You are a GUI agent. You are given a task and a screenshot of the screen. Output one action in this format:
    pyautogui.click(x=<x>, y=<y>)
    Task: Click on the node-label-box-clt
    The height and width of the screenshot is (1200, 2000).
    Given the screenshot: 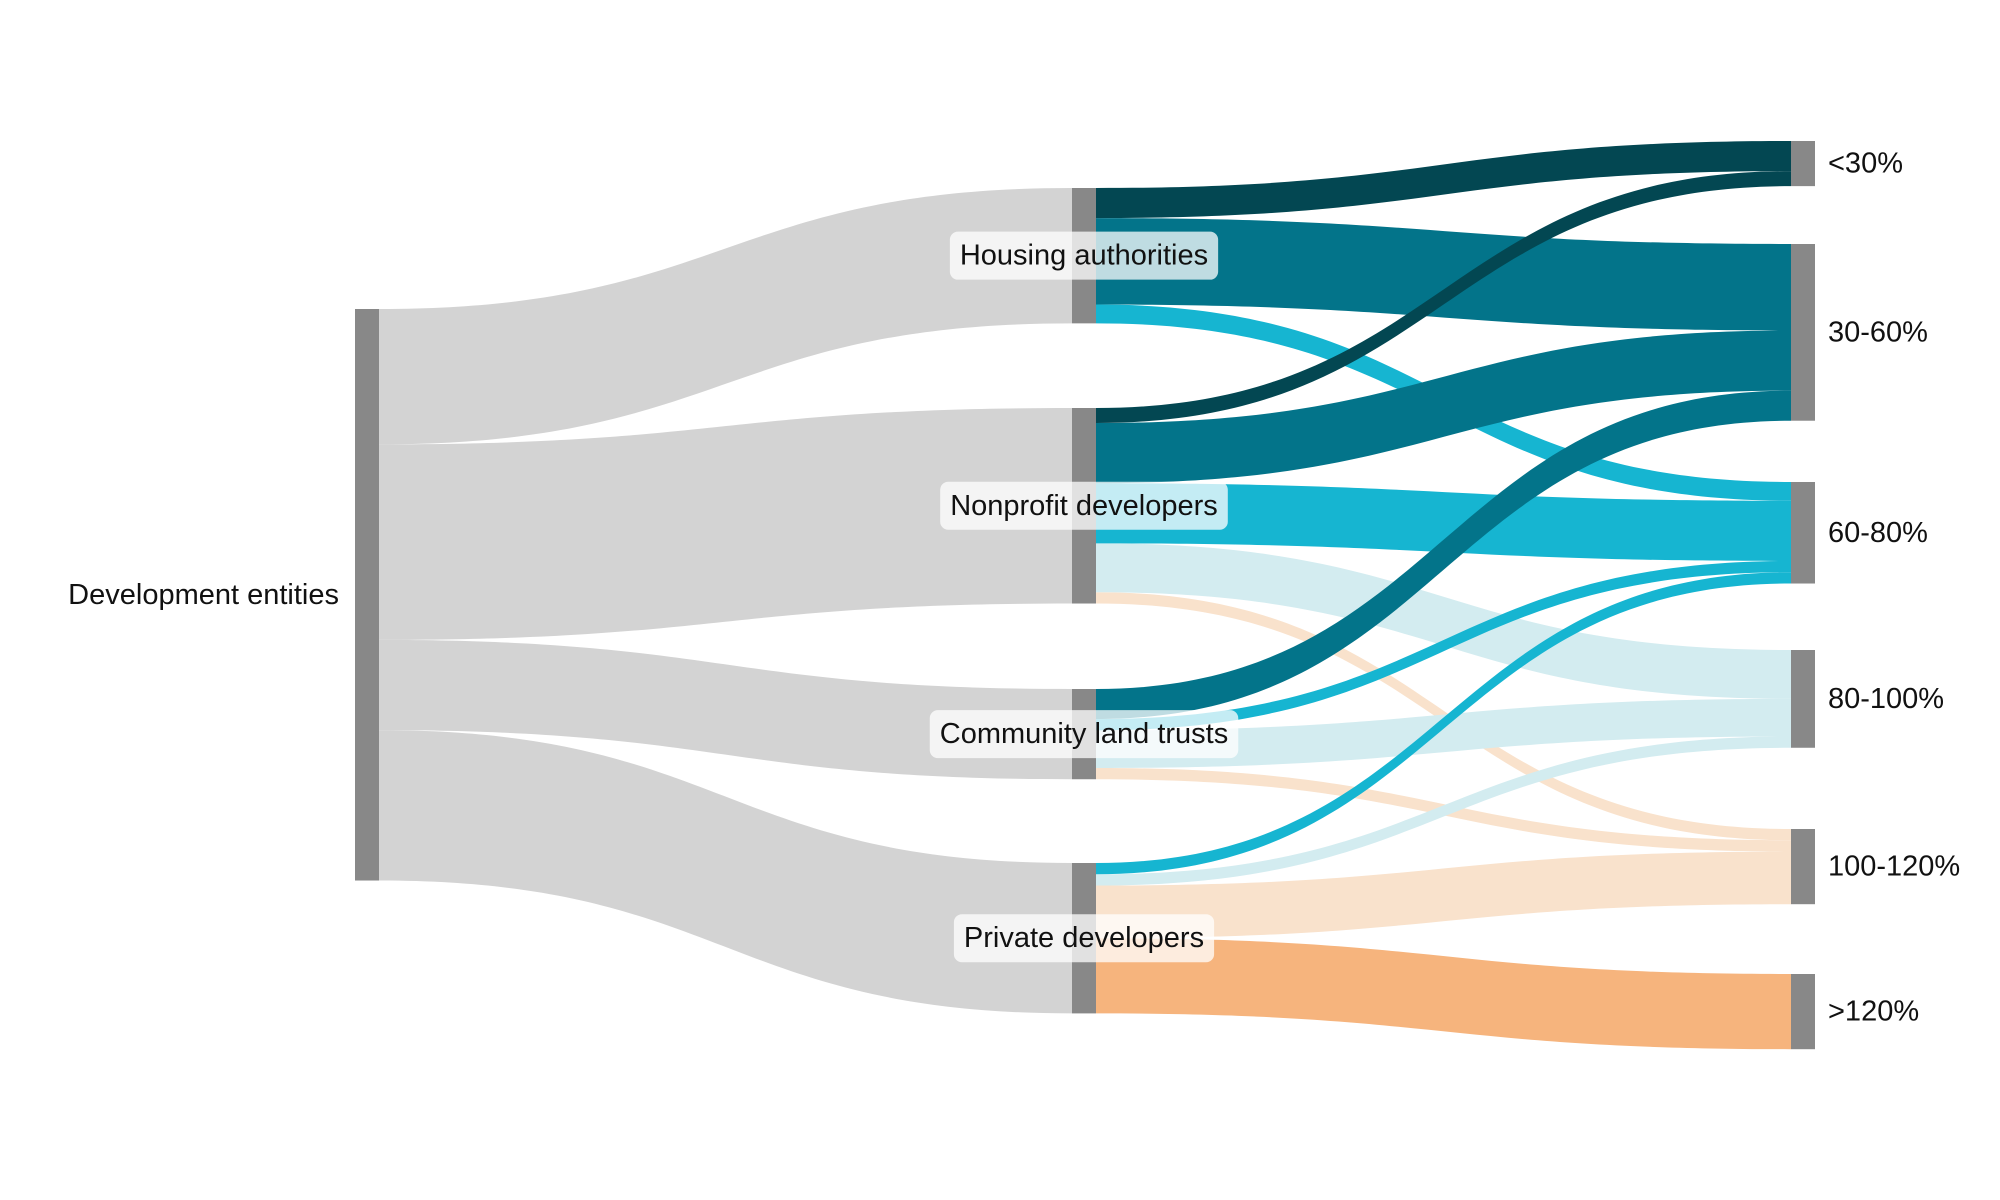 What is the action you would take?
    pyautogui.click(x=1084, y=734)
    